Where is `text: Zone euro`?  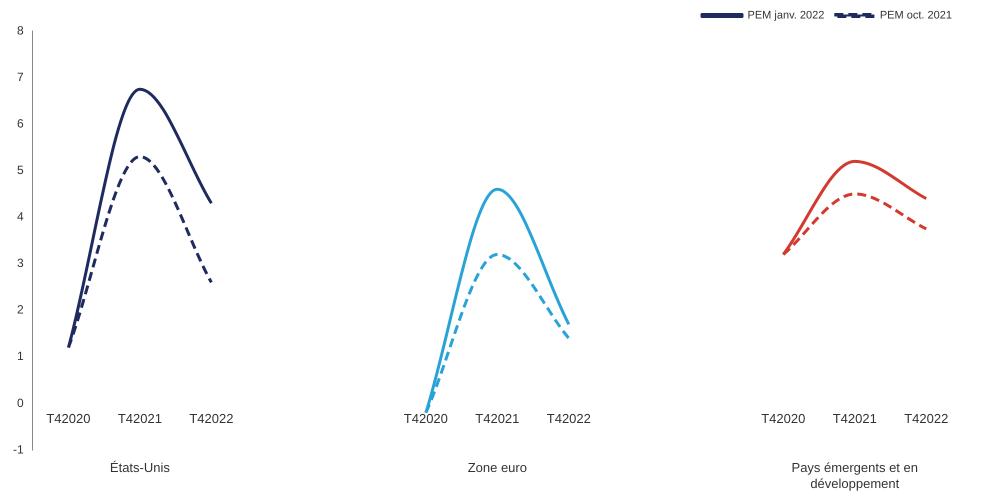
text: Zone euro is located at coordinates (497, 468).